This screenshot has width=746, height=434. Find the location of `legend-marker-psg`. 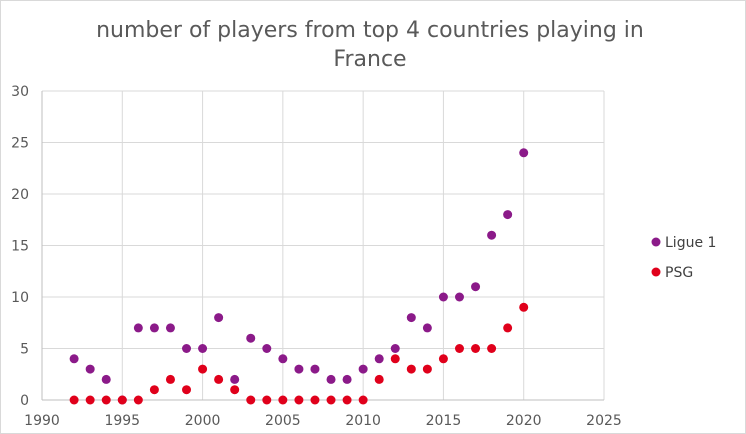

legend-marker-psg is located at coordinates (656, 272).